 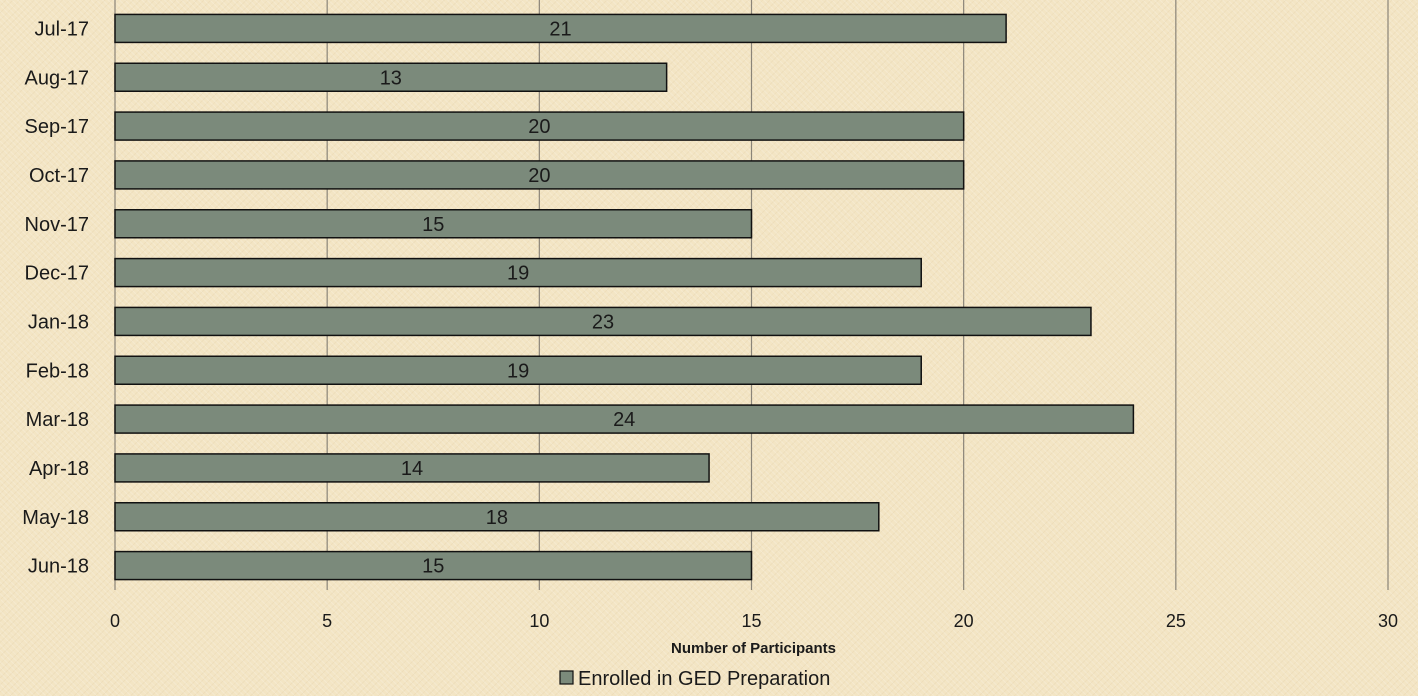 I want to click on x-tick-labels: 0 5 10 15 20 25 30, so click(x=754, y=621).